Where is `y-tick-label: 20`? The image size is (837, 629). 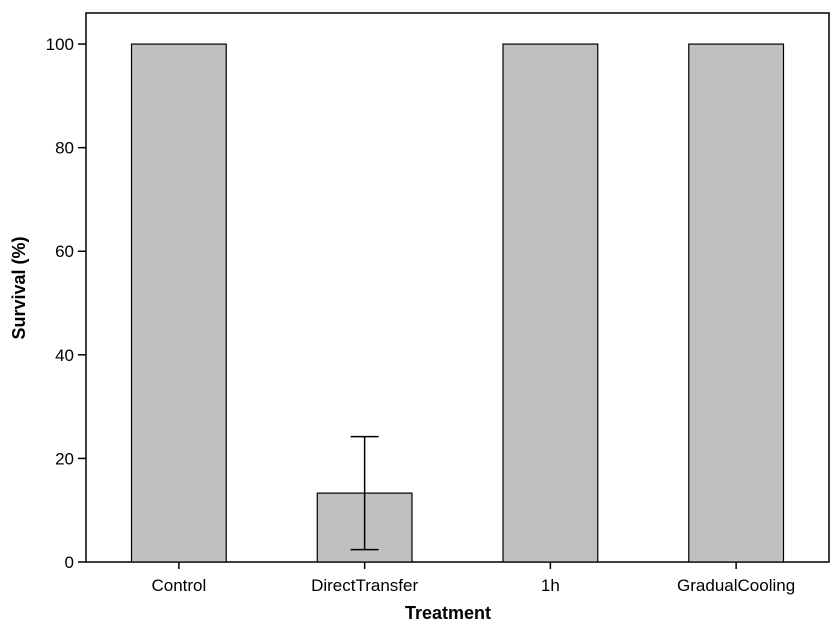
y-tick-label: 20 is located at coordinates (64, 458).